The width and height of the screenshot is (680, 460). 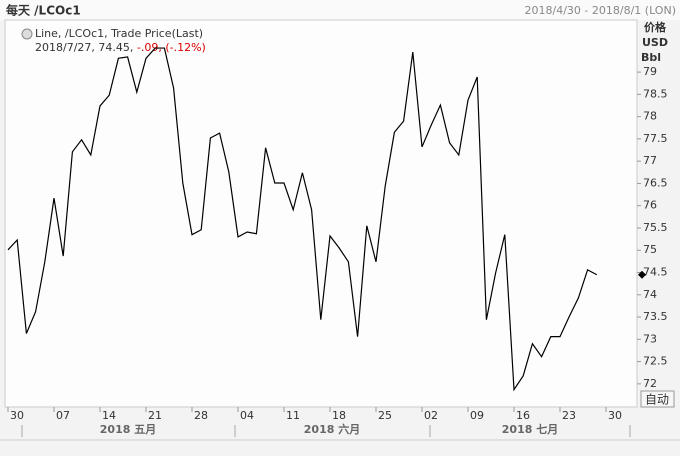 What do you see at coordinates (650, 71) in the screenshot?
I see `y-tick-label: 79` at bounding box center [650, 71].